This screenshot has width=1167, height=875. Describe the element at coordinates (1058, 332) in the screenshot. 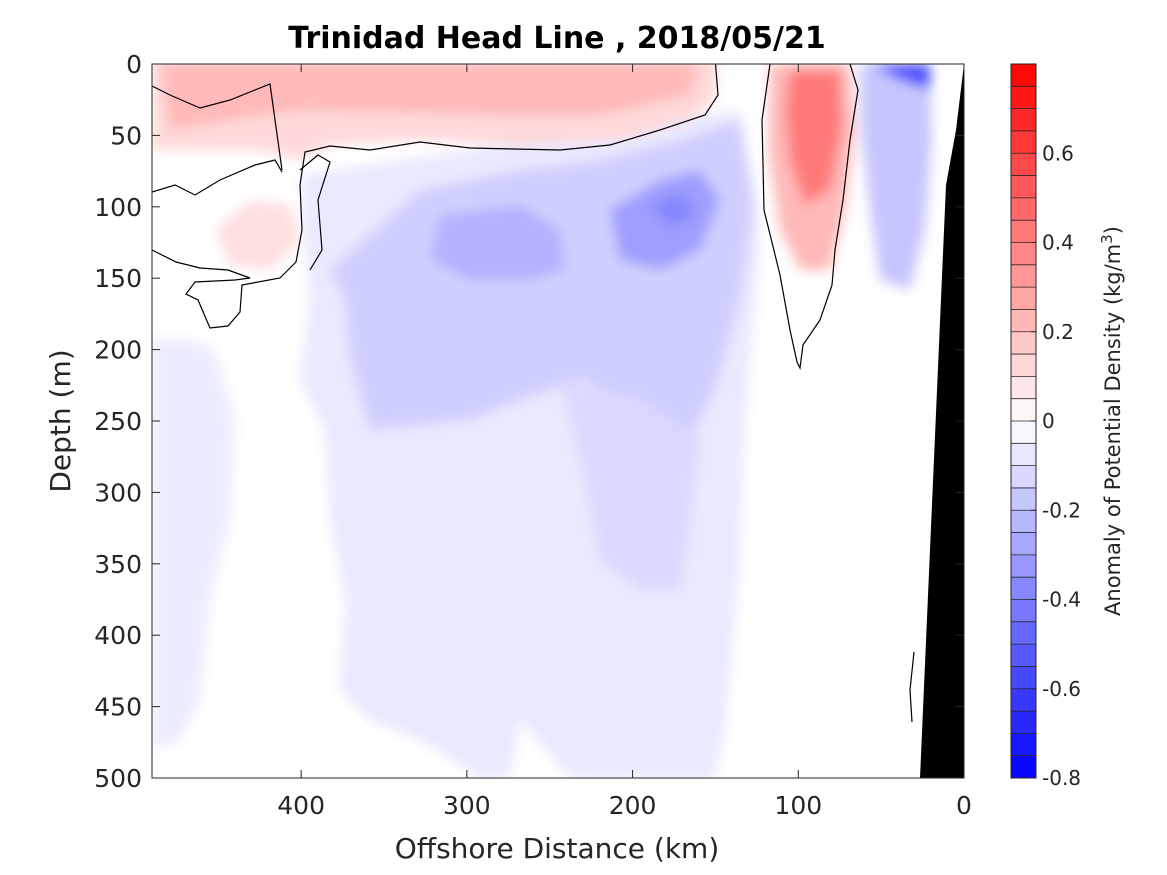

I see `colorbar-tick-label: 0.2` at that location.